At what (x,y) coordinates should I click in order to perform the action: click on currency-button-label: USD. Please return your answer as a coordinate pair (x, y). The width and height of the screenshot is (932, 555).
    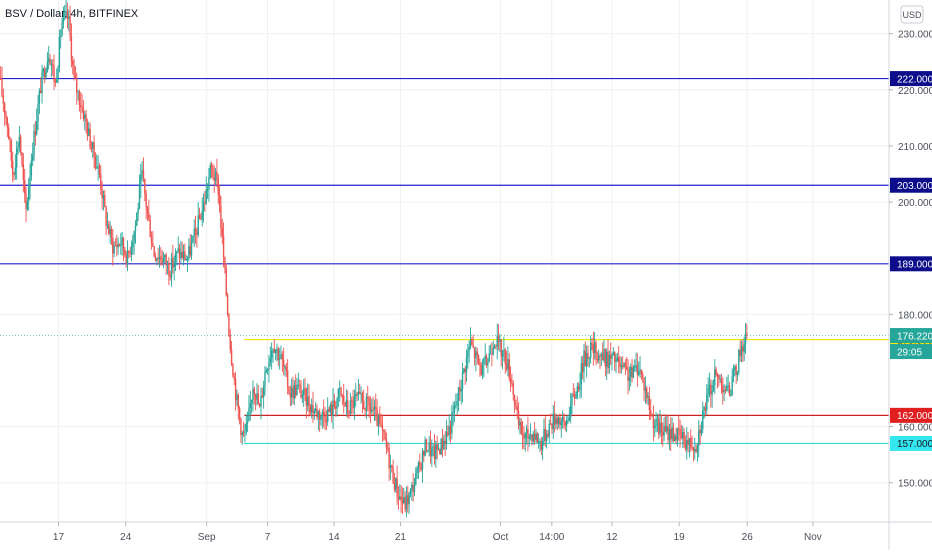
    Looking at the image, I should click on (912, 15).